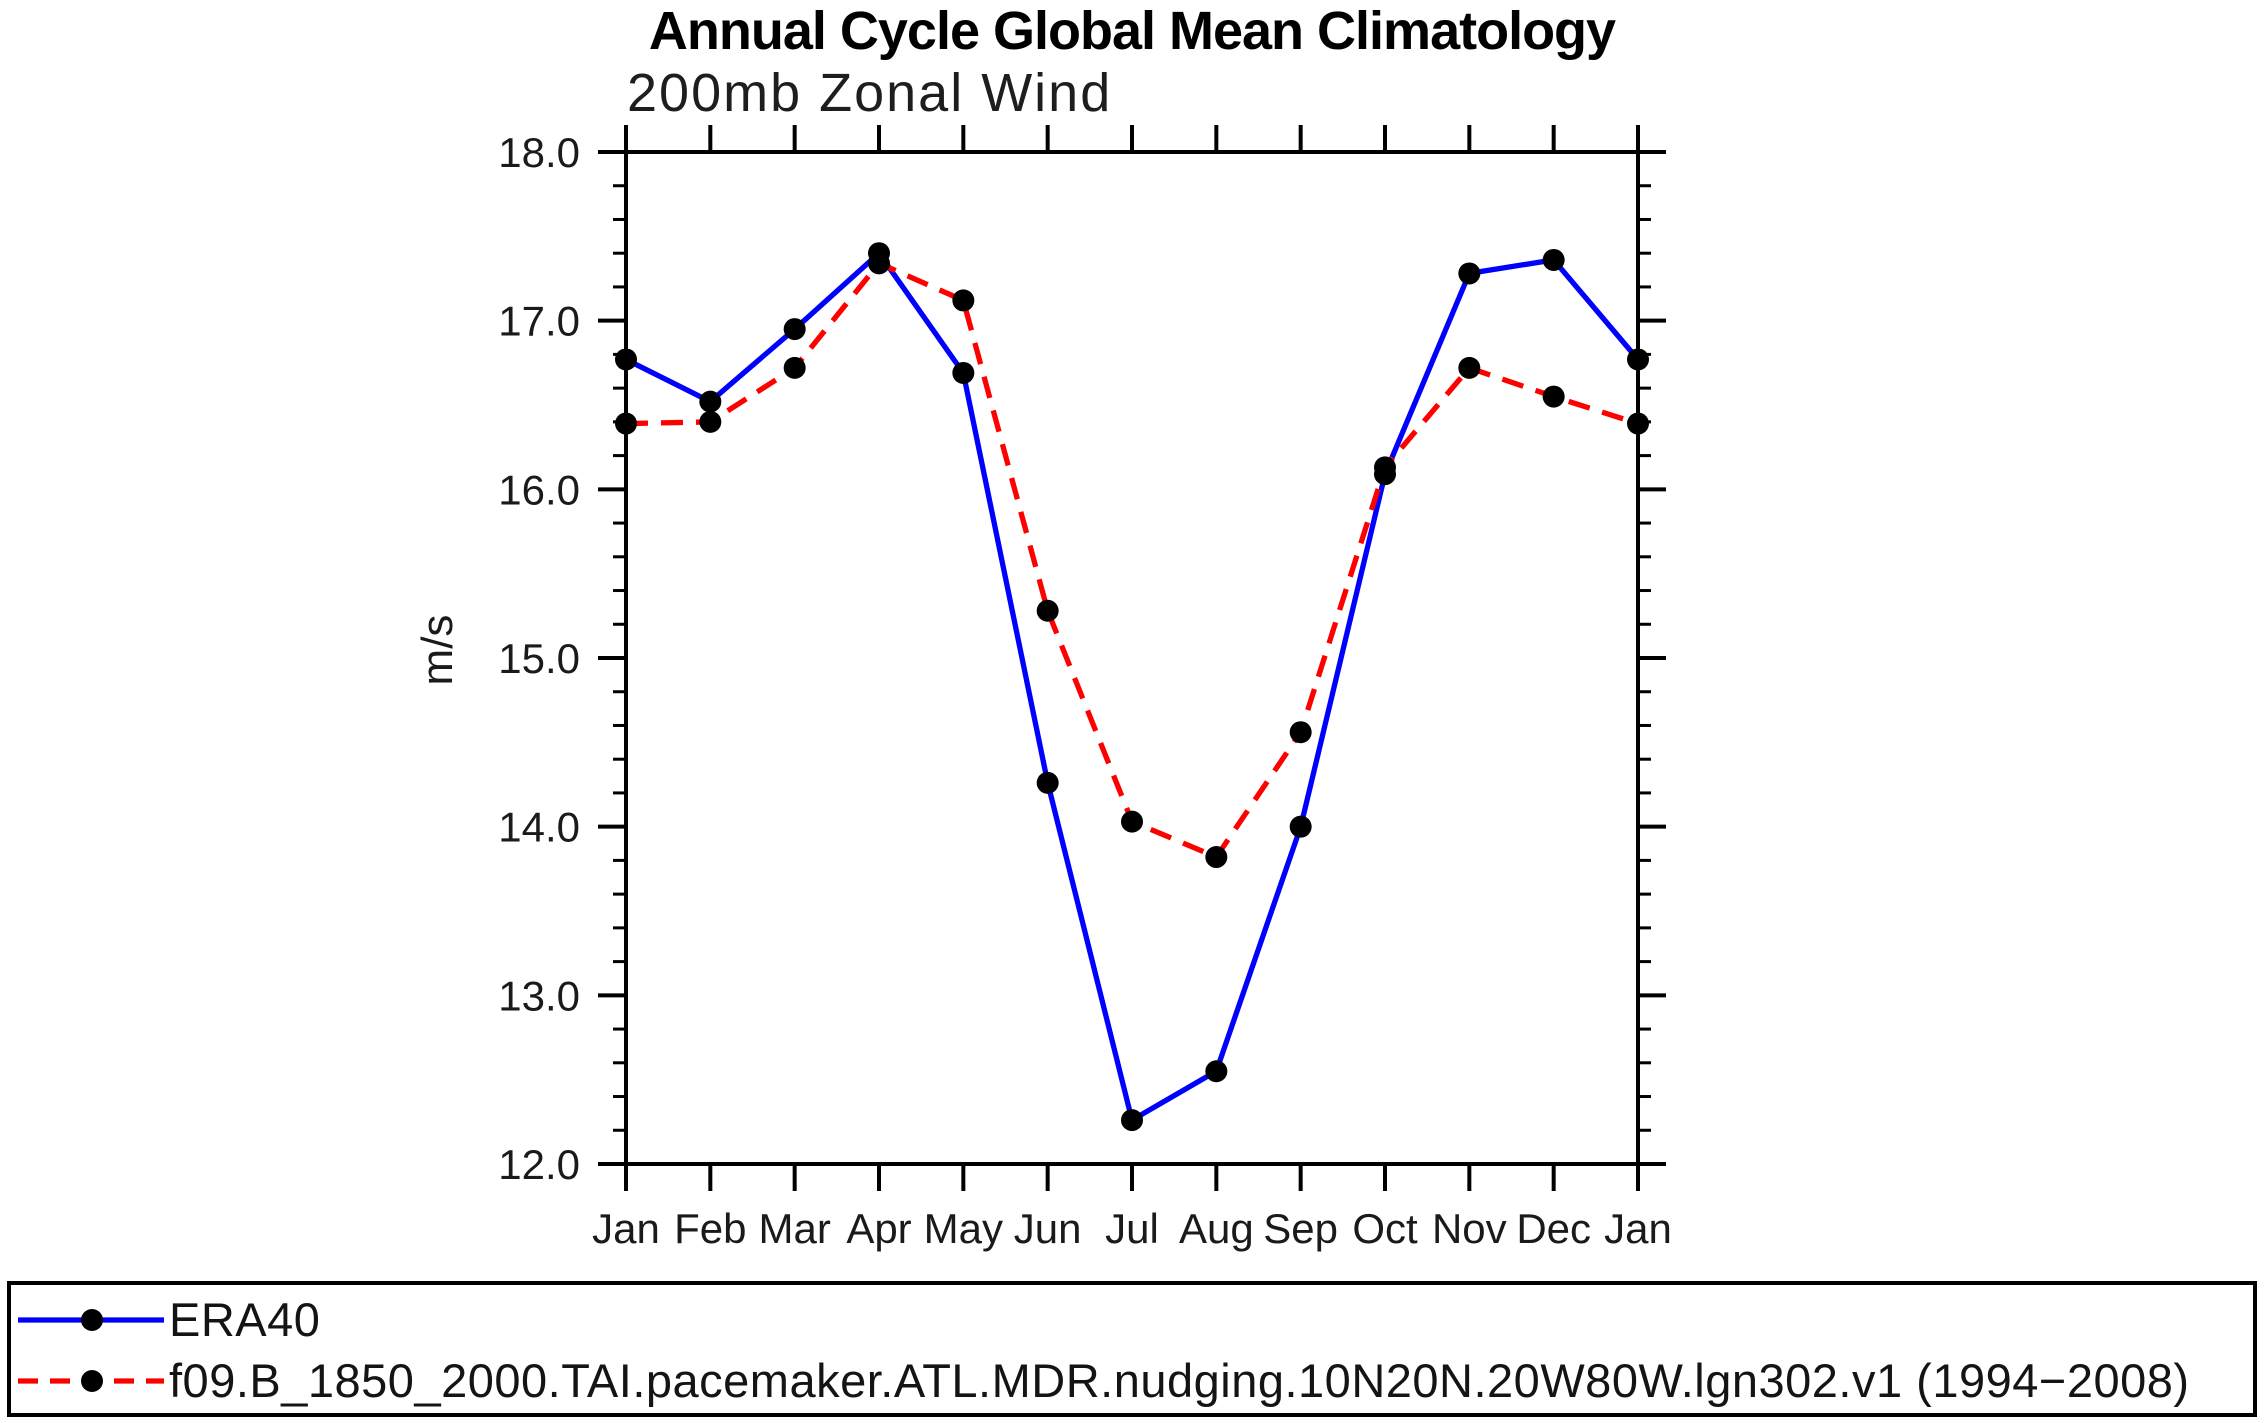  Describe the element at coordinates (1216, 1228) in the screenshot. I see `x-tick-label: Aug` at that location.